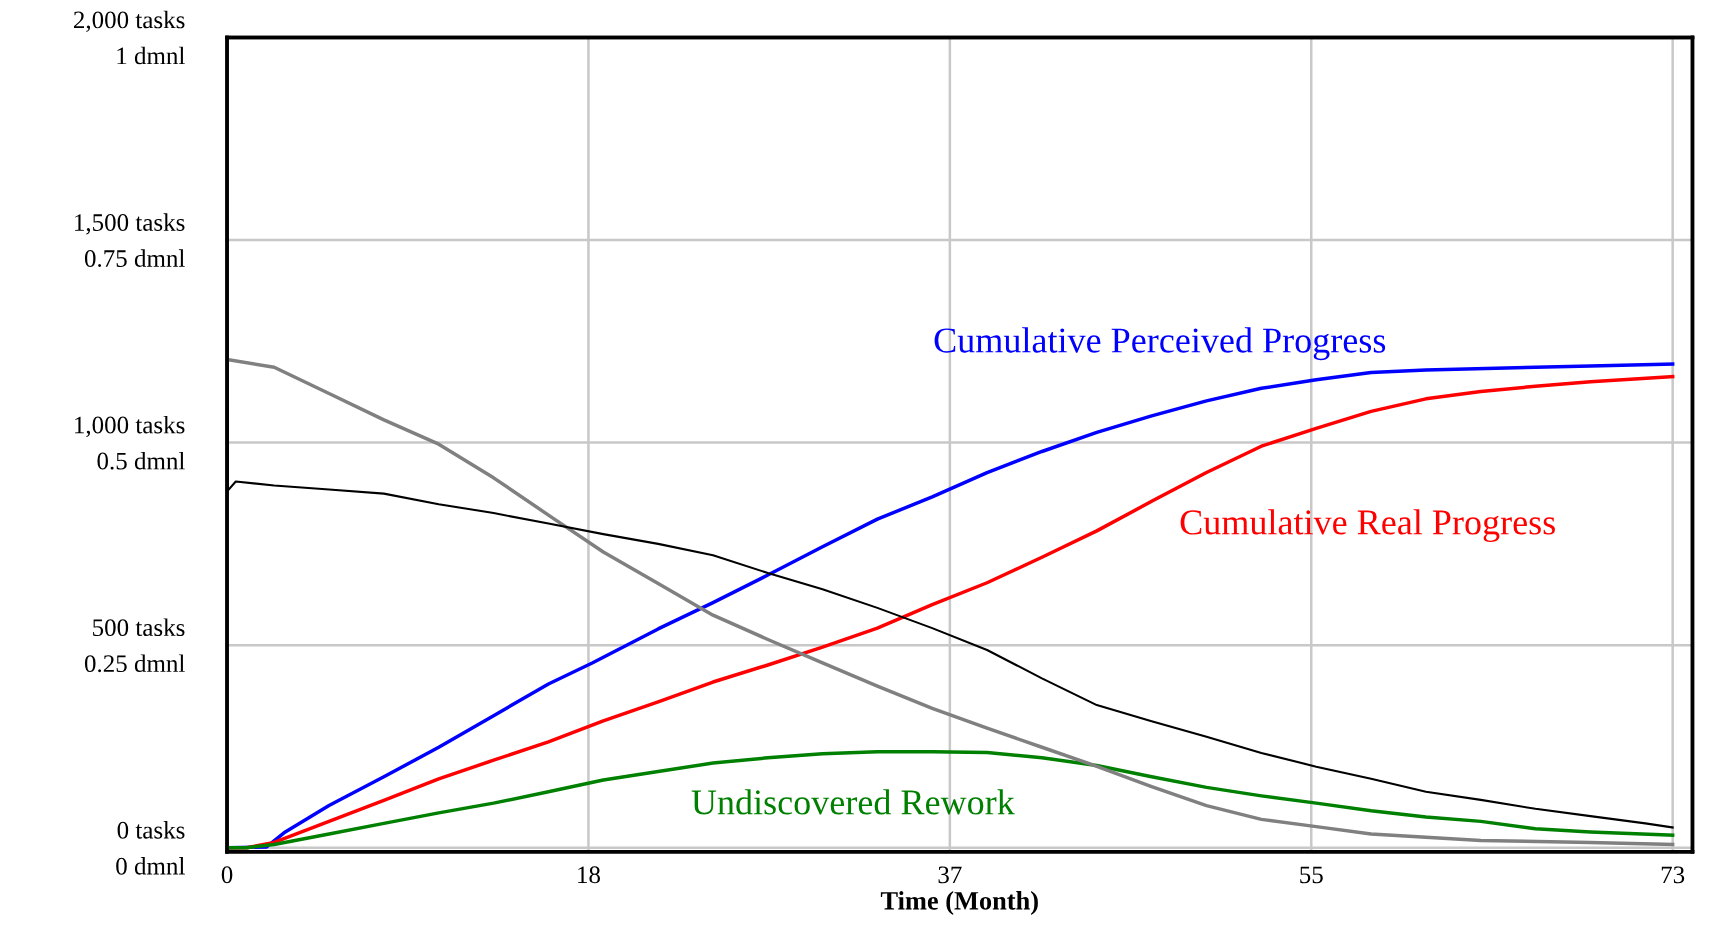 The image size is (1720, 936). What do you see at coordinates (151, 55) in the screenshot?
I see `y2-tick-label: 1 dmnl` at bounding box center [151, 55].